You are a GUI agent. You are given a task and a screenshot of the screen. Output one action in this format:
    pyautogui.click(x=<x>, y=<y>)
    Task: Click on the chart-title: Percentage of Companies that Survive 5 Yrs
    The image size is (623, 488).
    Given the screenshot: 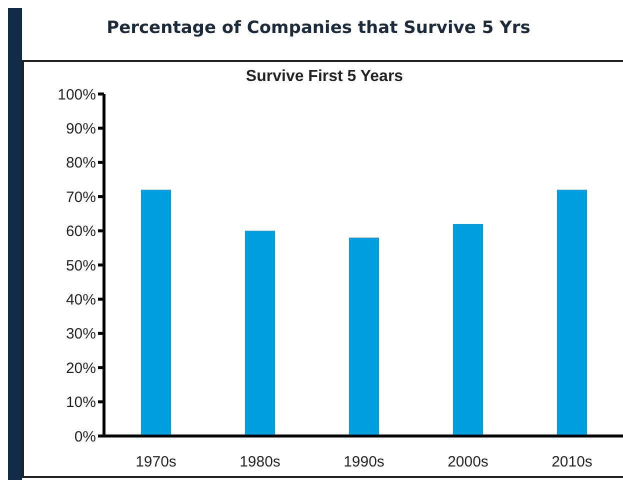 What is the action you would take?
    pyautogui.click(x=319, y=28)
    